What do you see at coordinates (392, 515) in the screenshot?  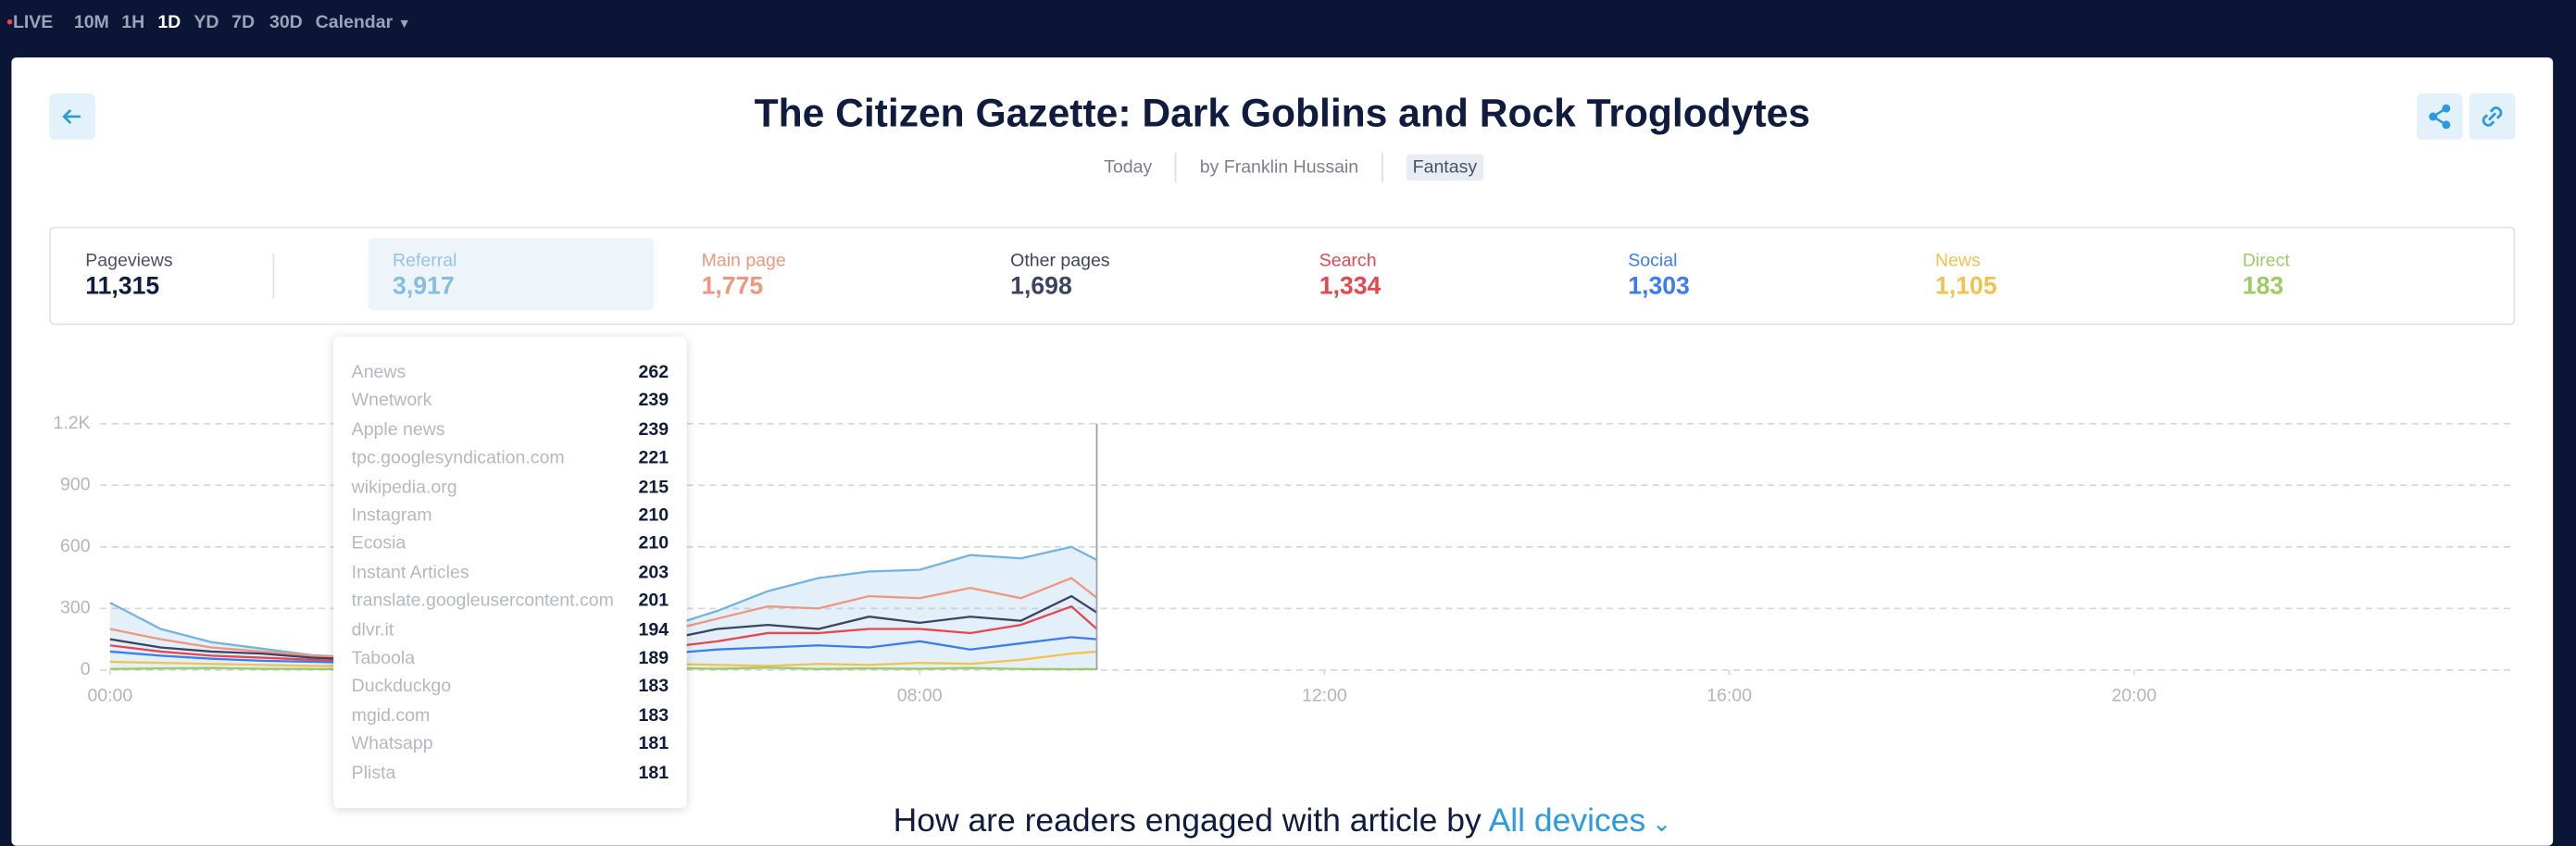 I see `tooltip-source: Instagram` at bounding box center [392, 515].